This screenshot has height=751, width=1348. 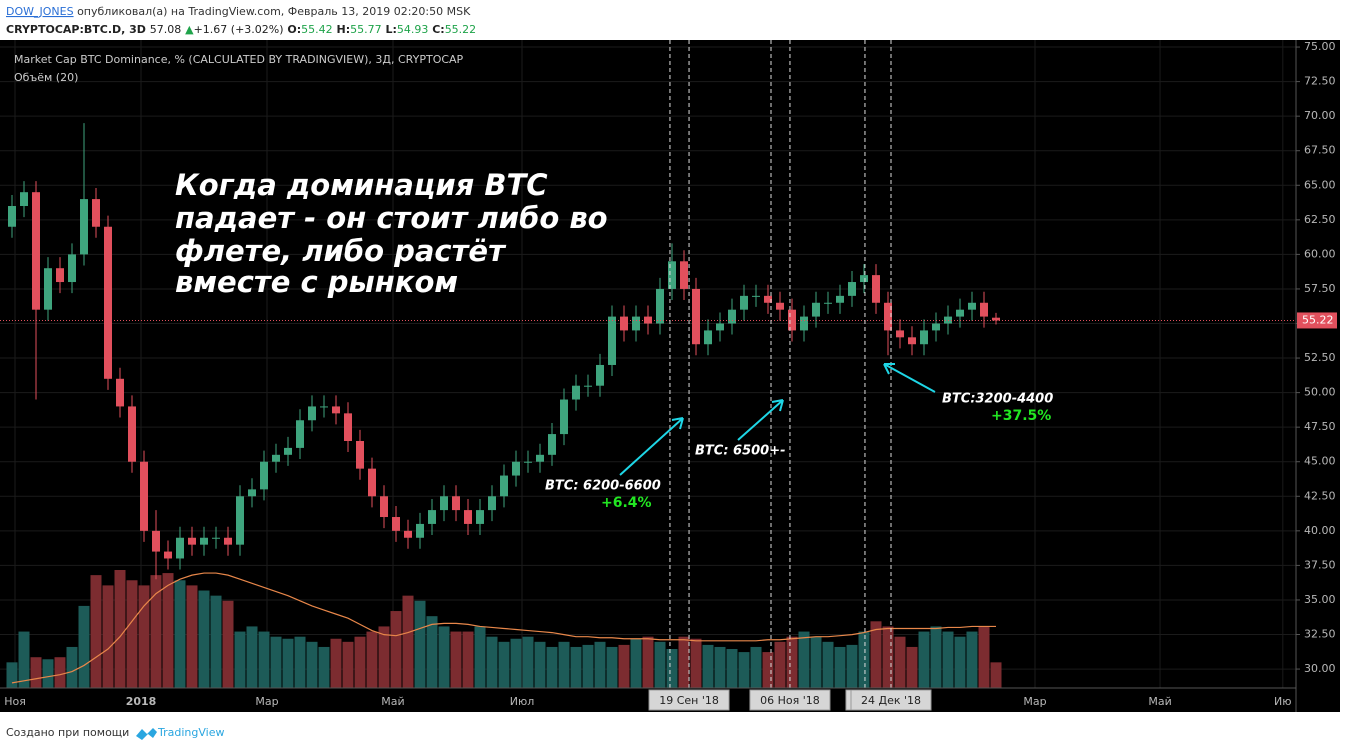 What do you see at coordinates (1317, 320) in the screenshot?
I see `last-price-box` at bounding box center [1317, 320].